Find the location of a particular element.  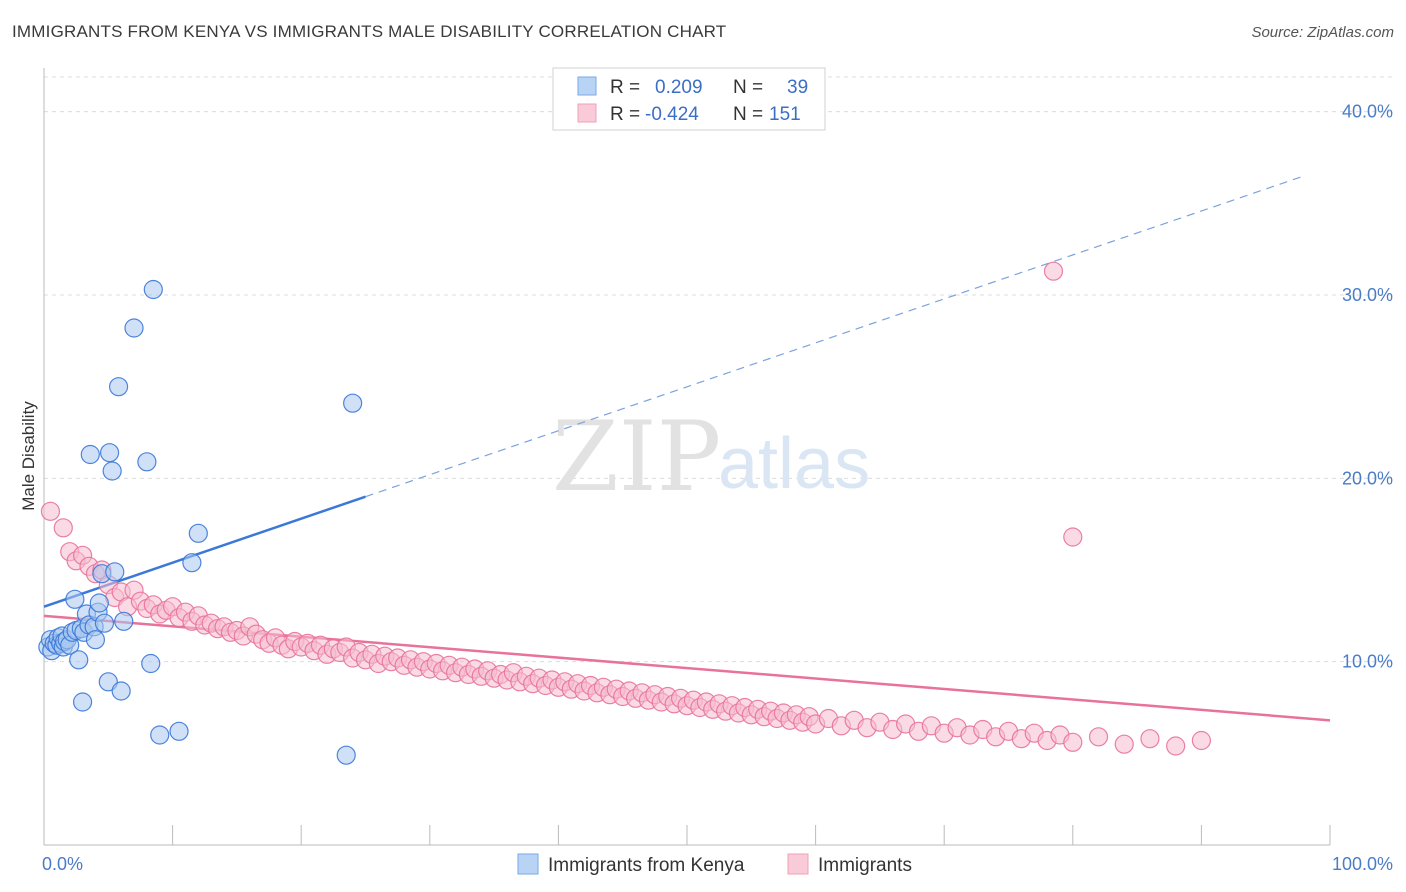

chart-source: Source: ZipAtlas.com is located at coordinates (1322, 32).